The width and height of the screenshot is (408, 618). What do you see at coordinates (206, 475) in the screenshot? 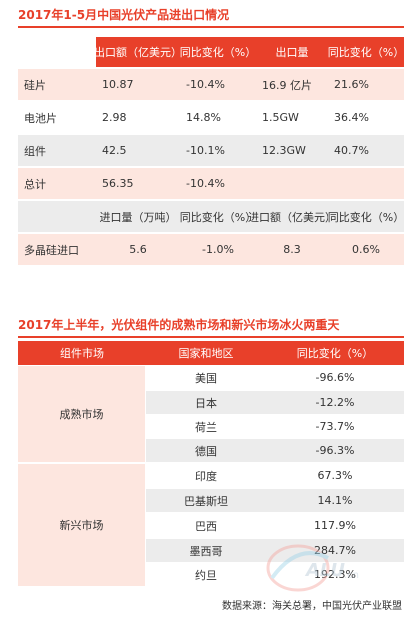
I see `table2-country: 印度` at bounding box center [206, 475].